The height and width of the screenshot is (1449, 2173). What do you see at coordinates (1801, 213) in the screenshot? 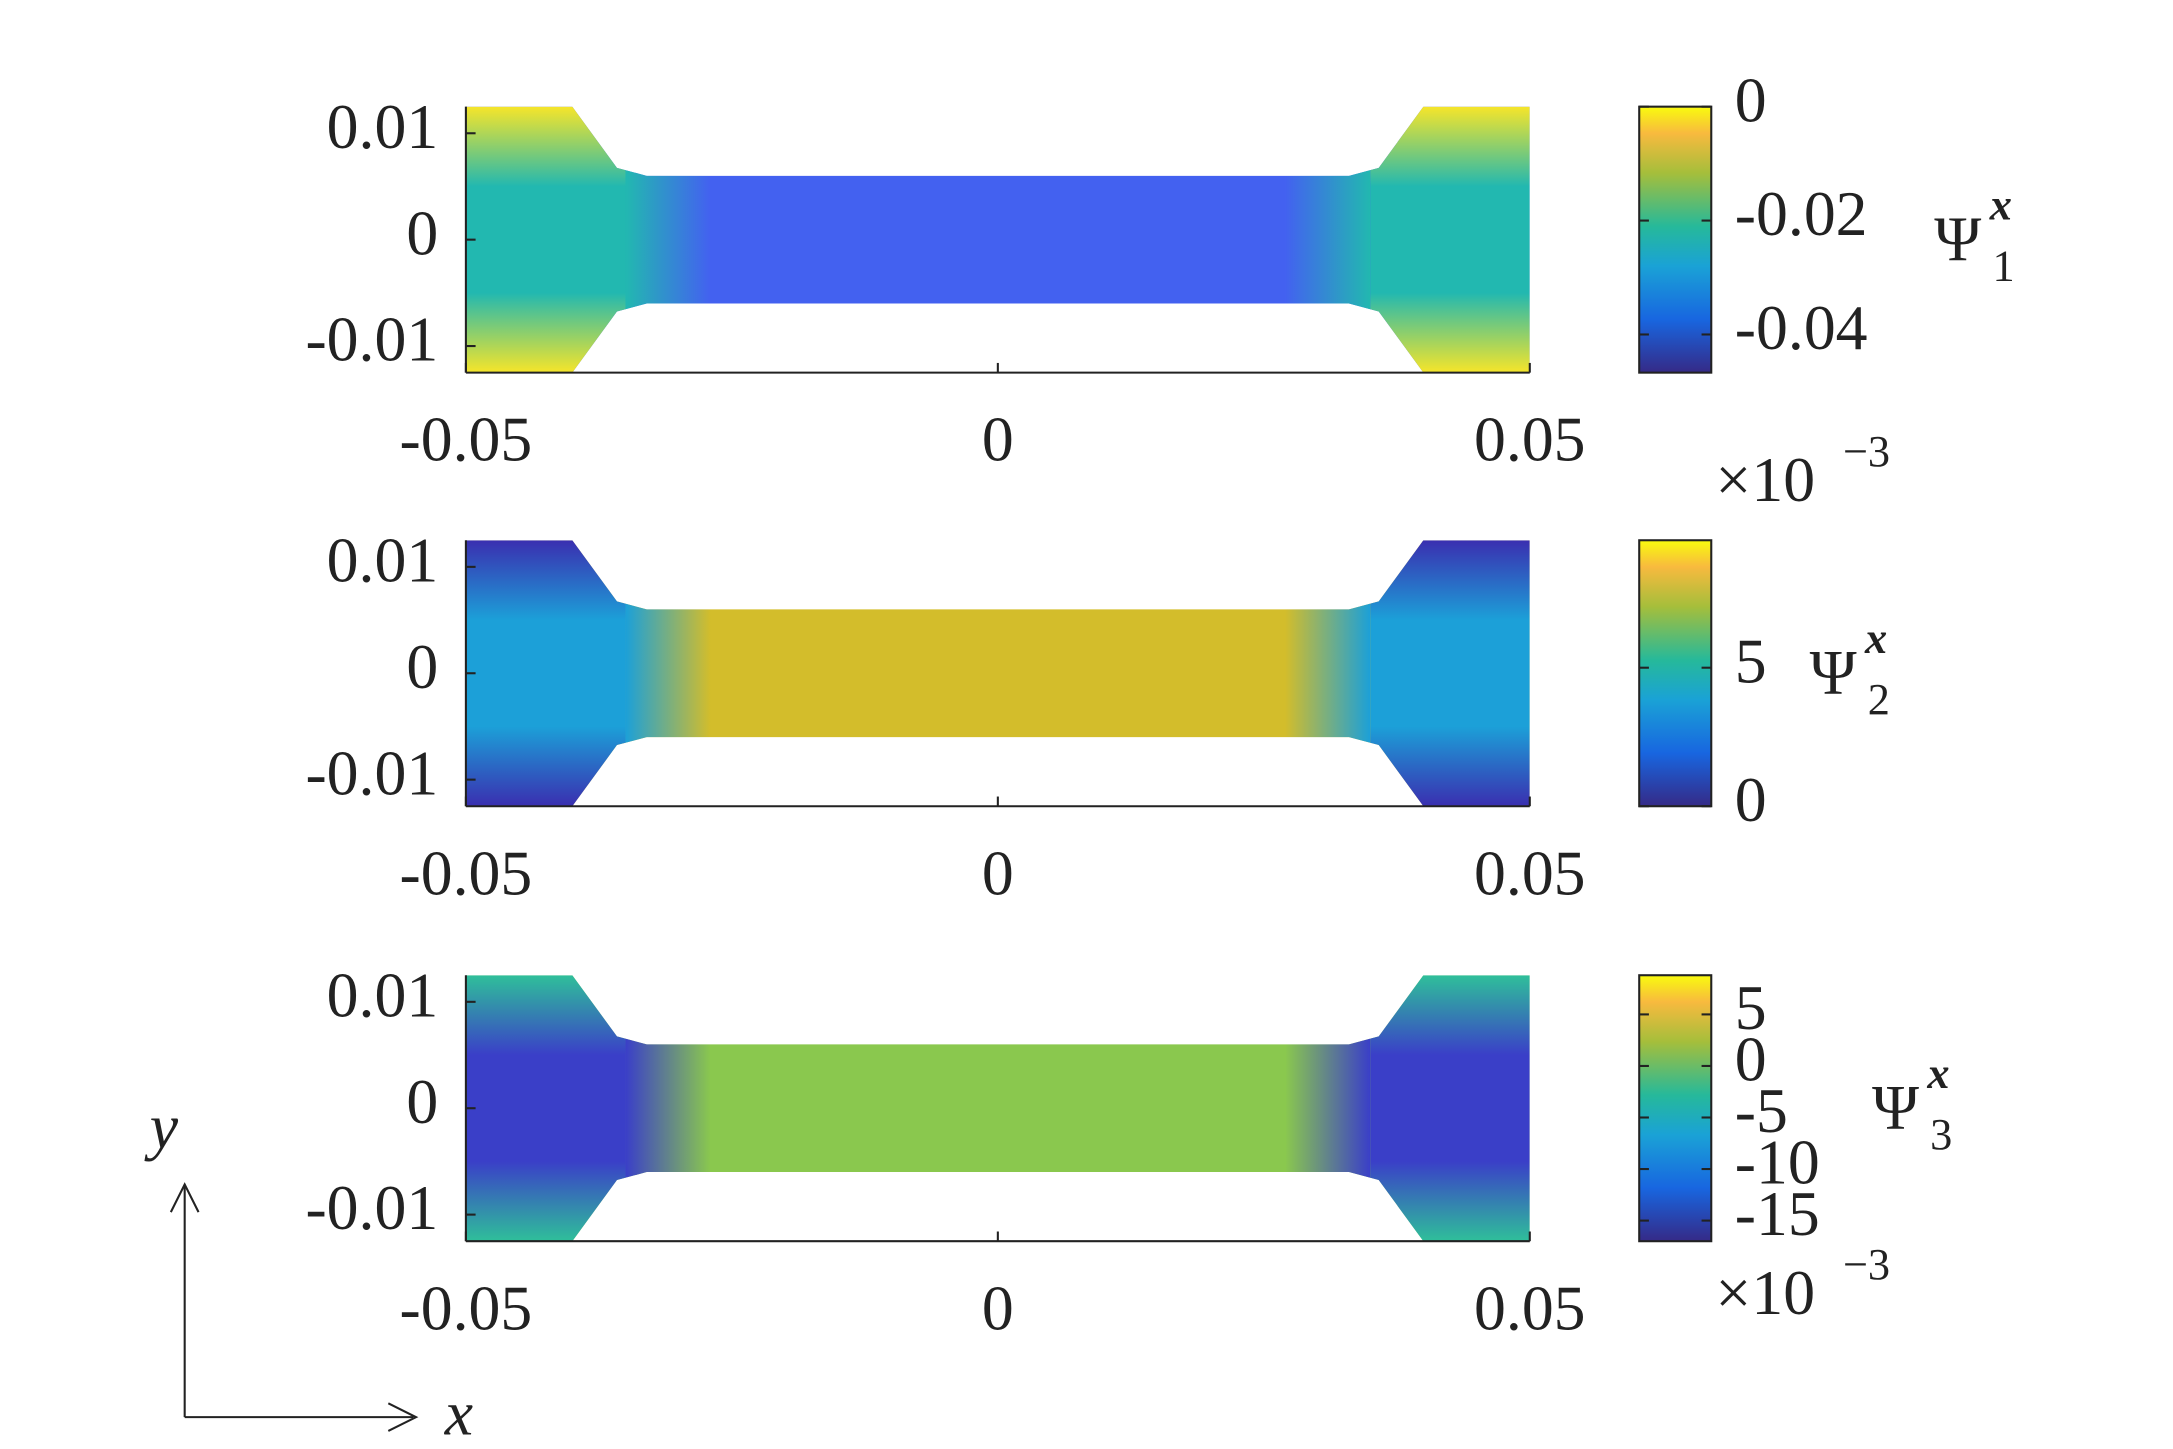
I see `colorbar-tick-label: -0.02` at bounding box center [1801, 213].